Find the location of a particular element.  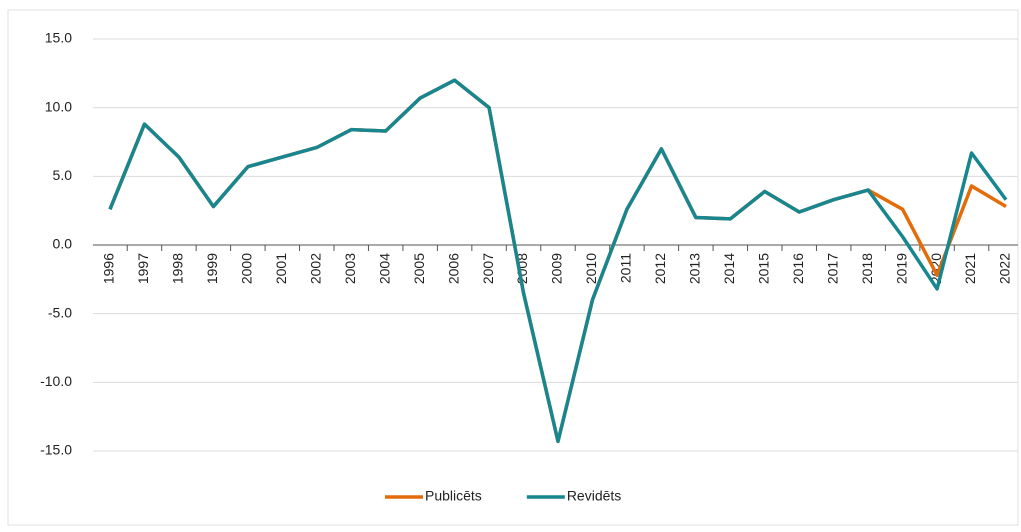

y-tick-label: 10.0 is located at coordinates (58, 106).